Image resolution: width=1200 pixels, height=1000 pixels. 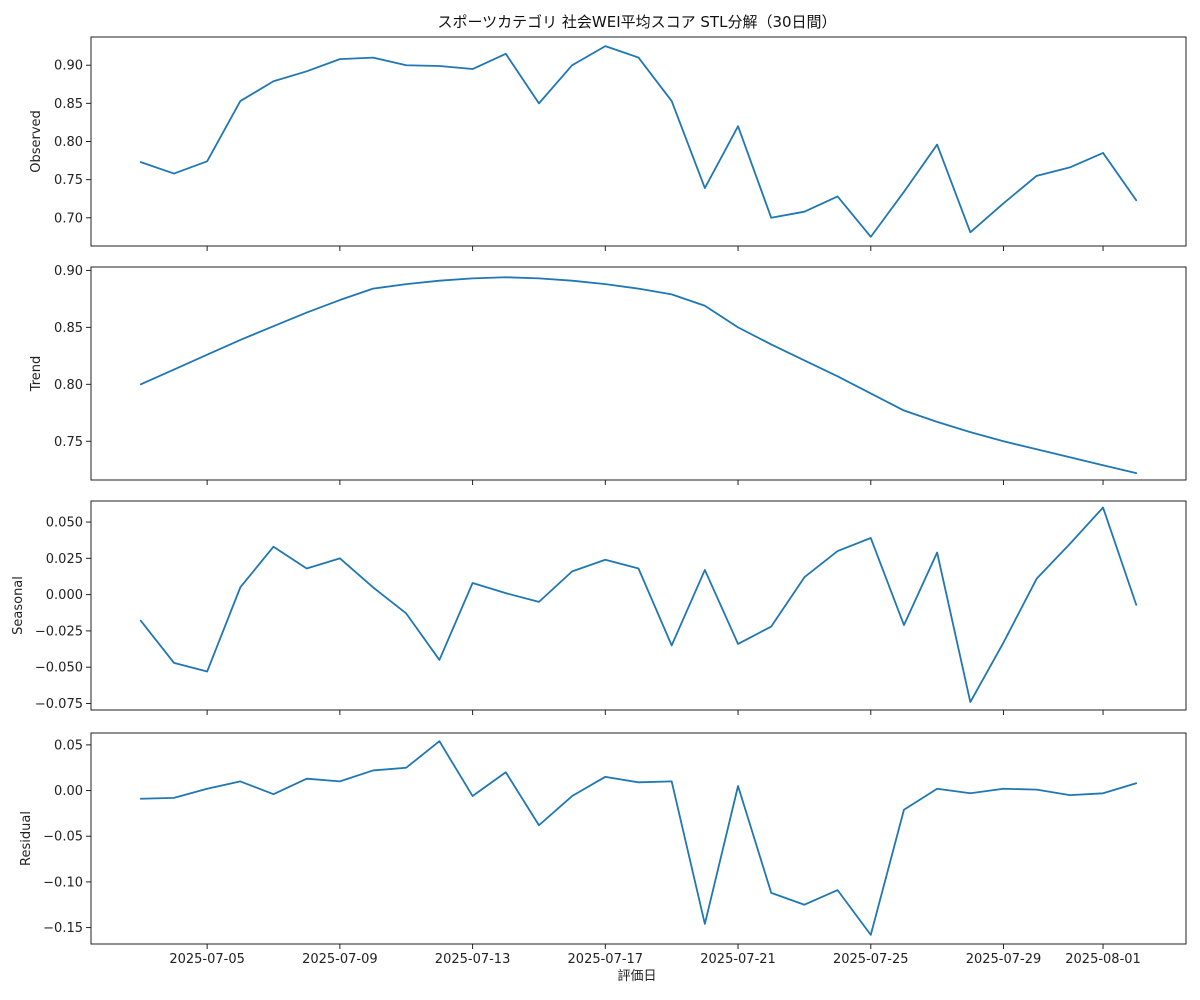 I want to click on y-axis-title: Residual, so click(x=26, y=838).